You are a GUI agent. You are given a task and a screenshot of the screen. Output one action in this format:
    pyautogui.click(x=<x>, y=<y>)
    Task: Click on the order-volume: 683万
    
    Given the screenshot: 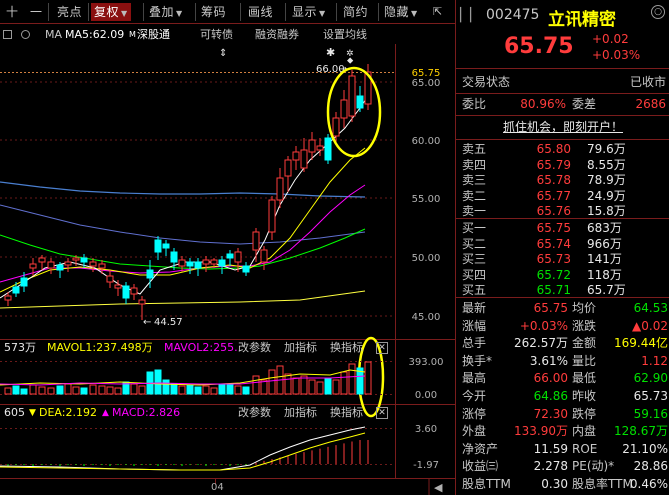 What is the action you would take?
    pyautogui.click(x=604, y=228)
    